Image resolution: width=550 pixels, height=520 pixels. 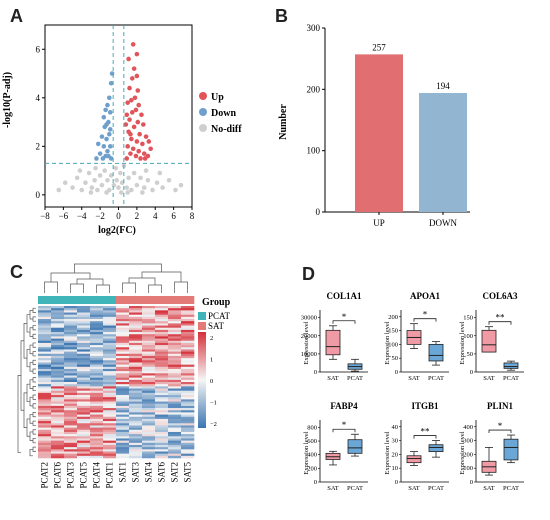 What do you see at coordinates (77, 288) in the screenshot?
I see `col-dendrogram-branch` at bounding box center [77, 288].